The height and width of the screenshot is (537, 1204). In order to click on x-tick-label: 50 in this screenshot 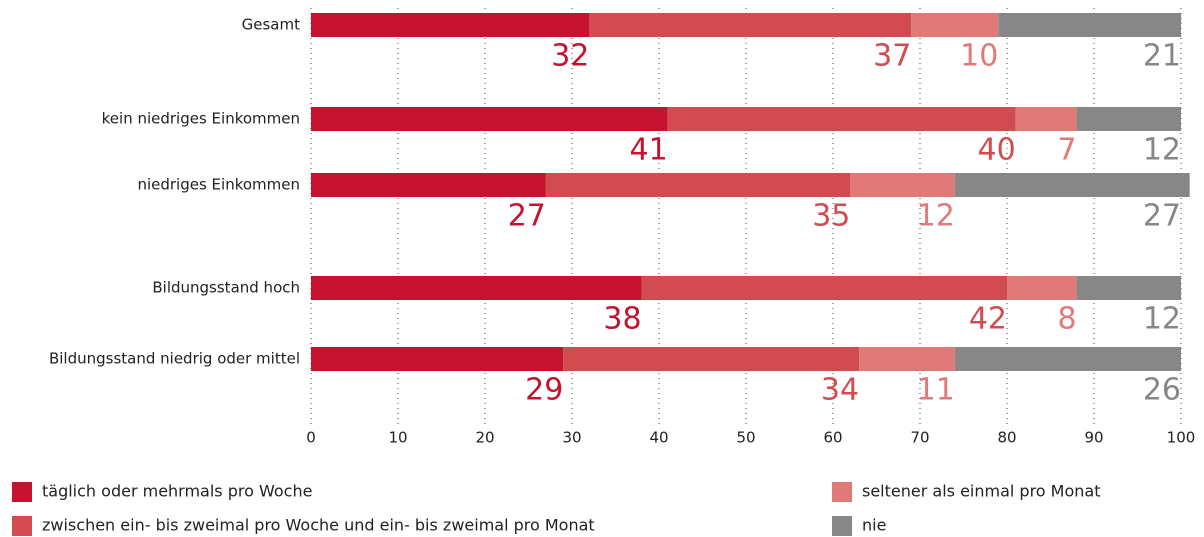, I will do `click(745, 438)`.